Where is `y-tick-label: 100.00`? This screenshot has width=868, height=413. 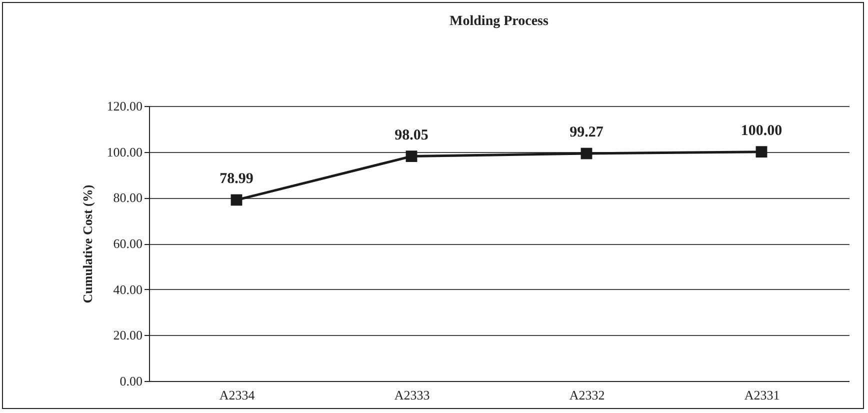 y-tick-label: 100.00 is located at coordinates (124, 152).